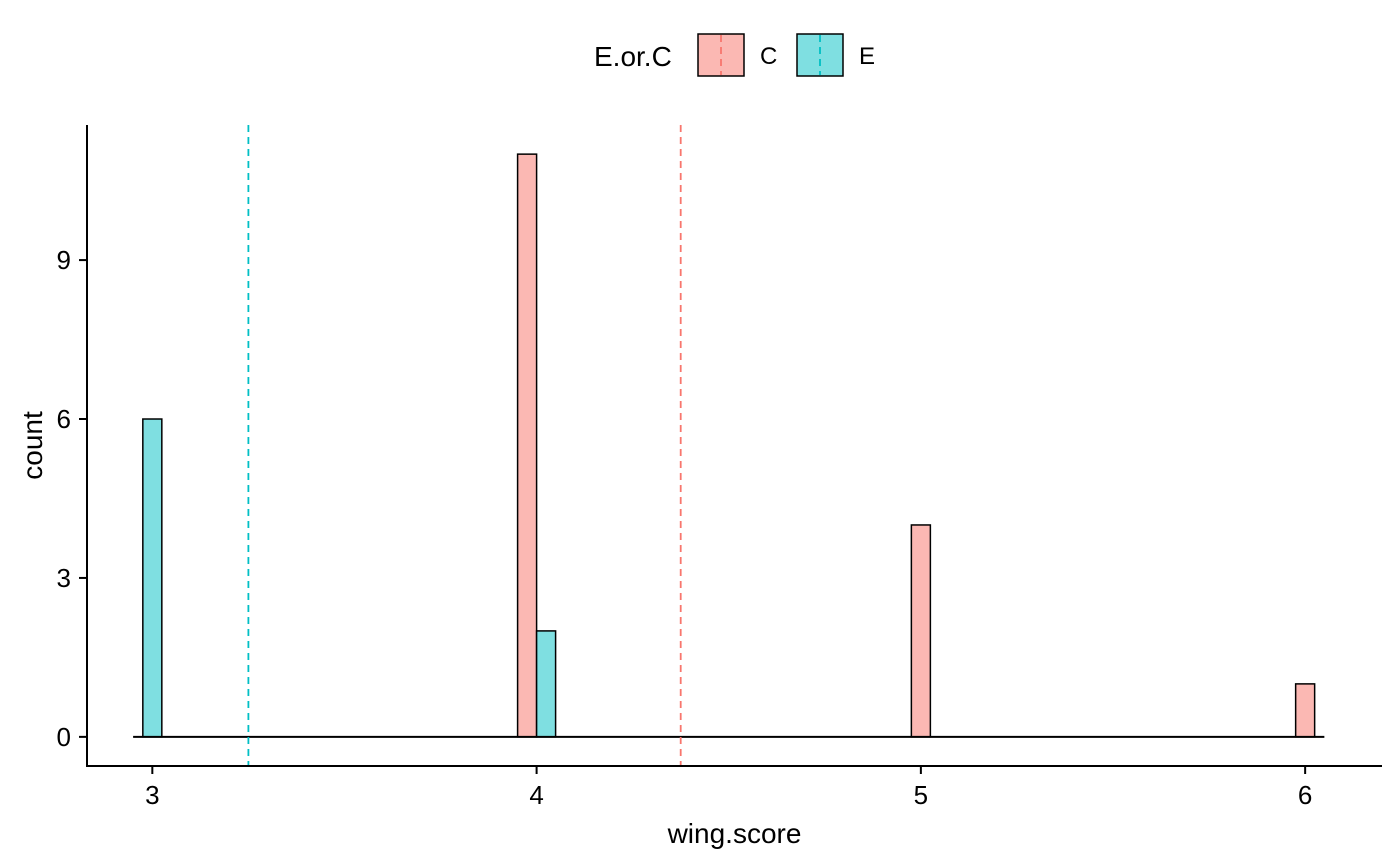 The image size is (1400, 865). What do you see at coordinates (64, 419) in the screenshot?
I see `y-tick-label-6: 6` at bounding box center [64, 419].